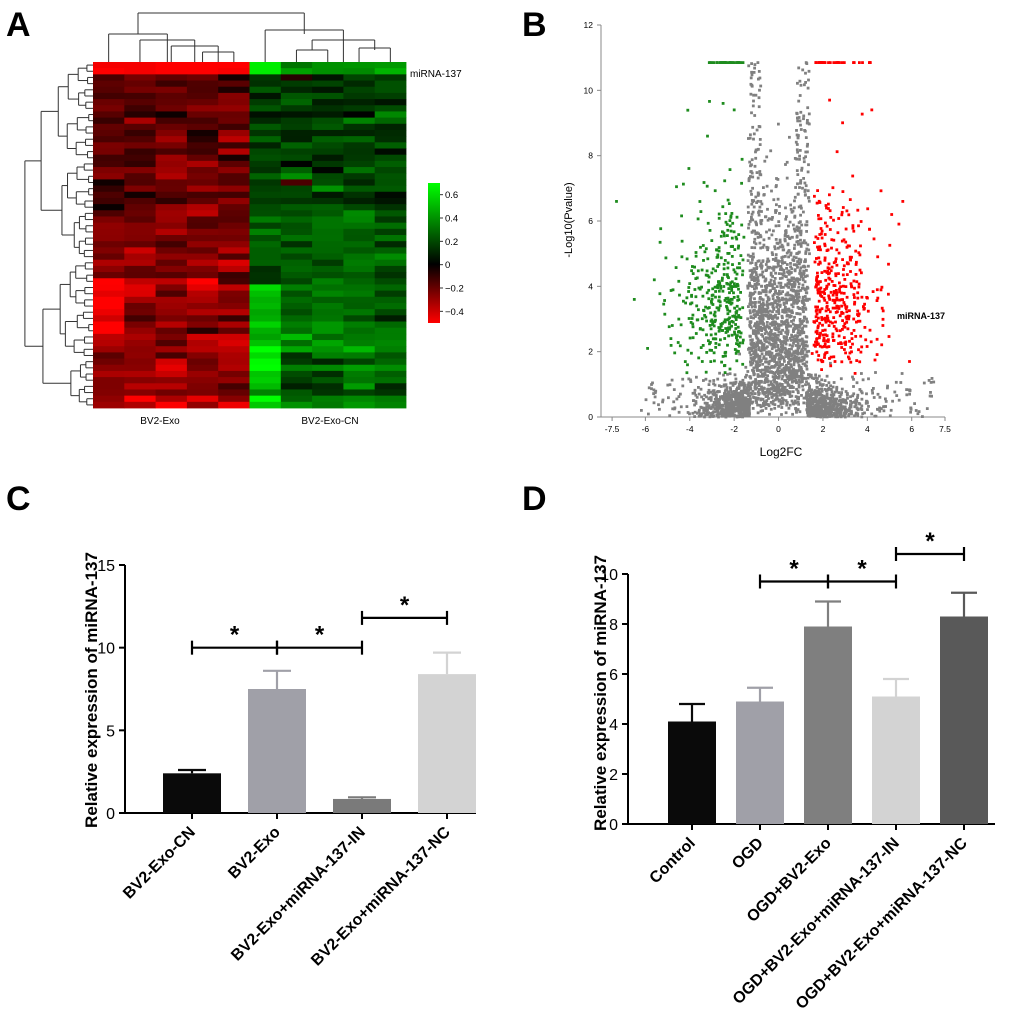  I want to click on colorbar-bar, so click(434, 253).